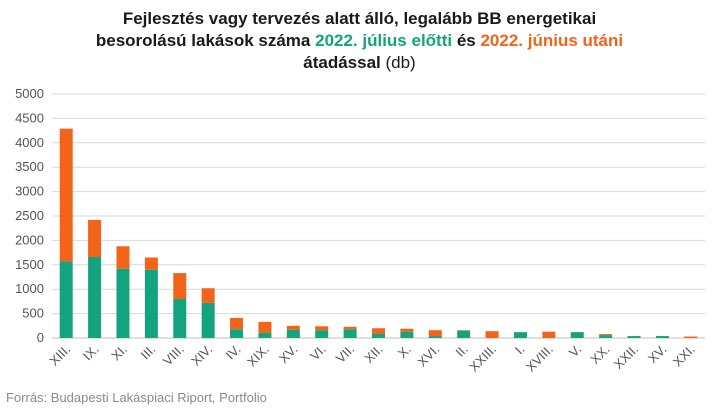  Describe the element at coordinates (657, 354) in the screenshot. I see `x-tick-label-22: XV.` at that location.